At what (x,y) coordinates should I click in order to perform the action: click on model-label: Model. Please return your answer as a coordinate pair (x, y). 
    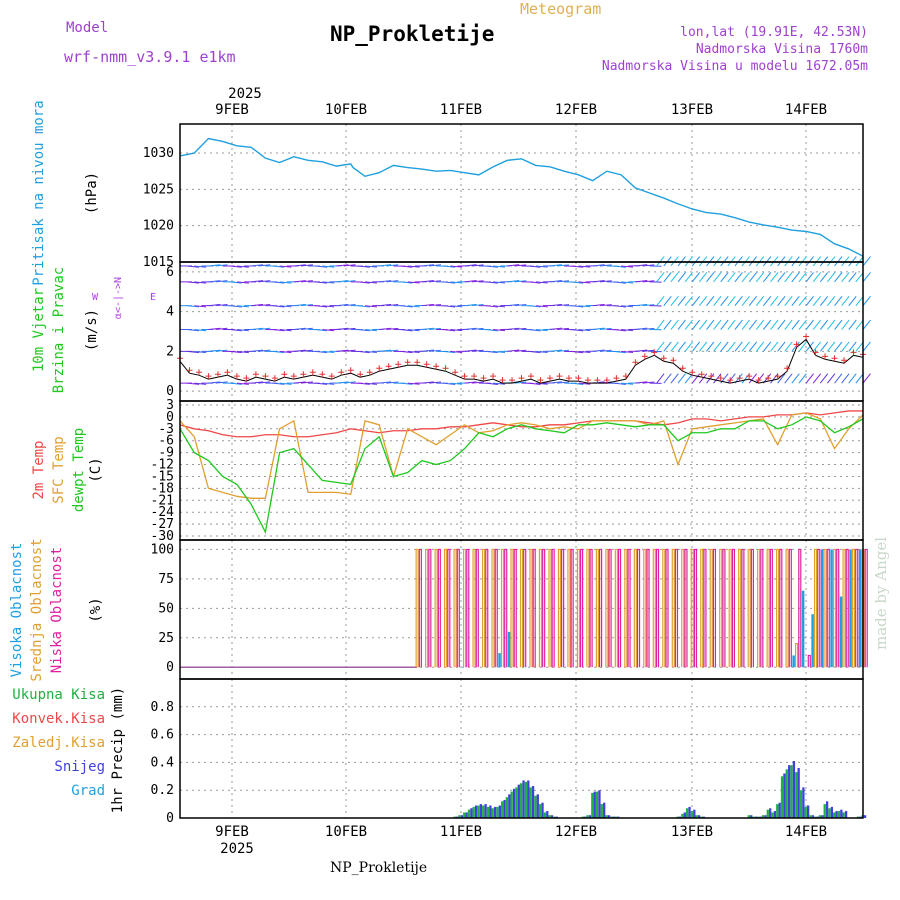
    Looking at the image, I should click on (87, 28).